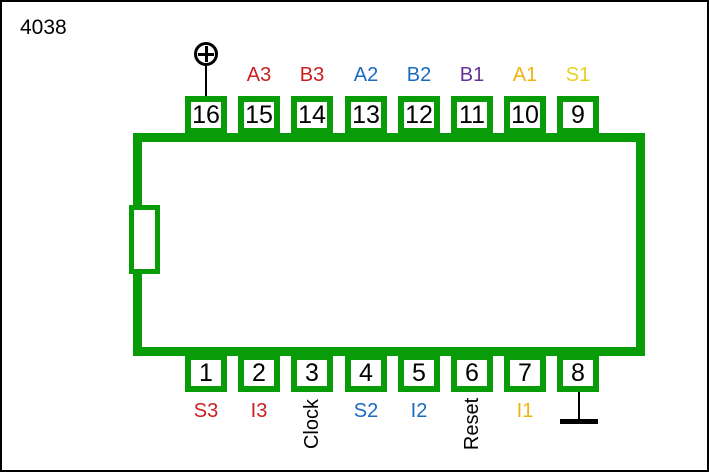 The width and height of the screenshot is (709, 472). I want to click on pin-4-label: S2, so click(366, 411).